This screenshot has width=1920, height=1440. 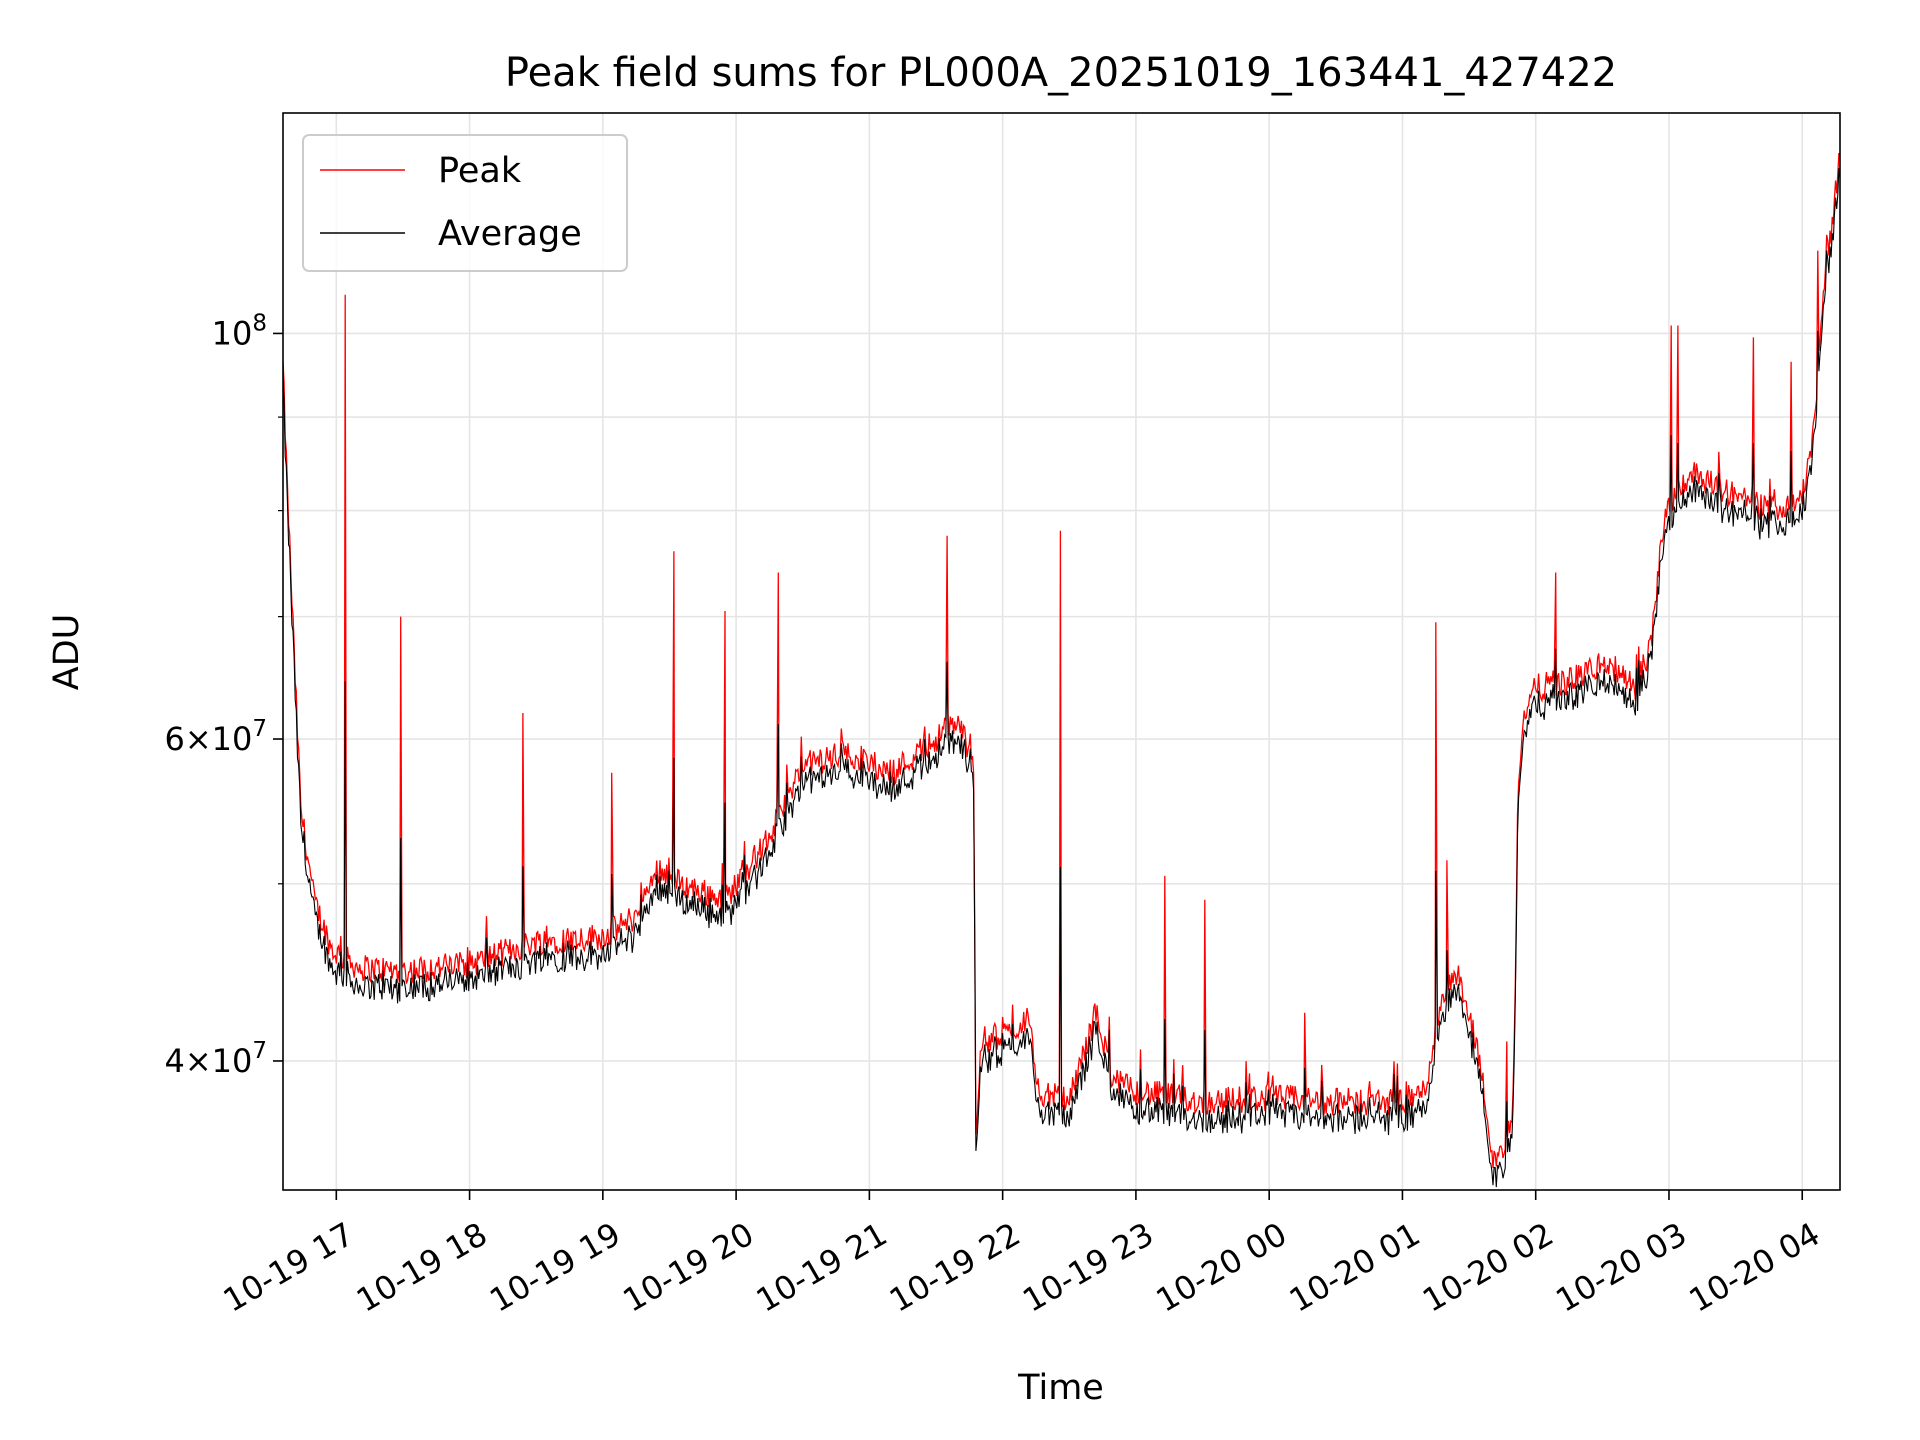 What do you see at coordinates (1060, 1388) in the screenshot?
I see `x-axis-label: Time` at bounding box center [1060, 1388].